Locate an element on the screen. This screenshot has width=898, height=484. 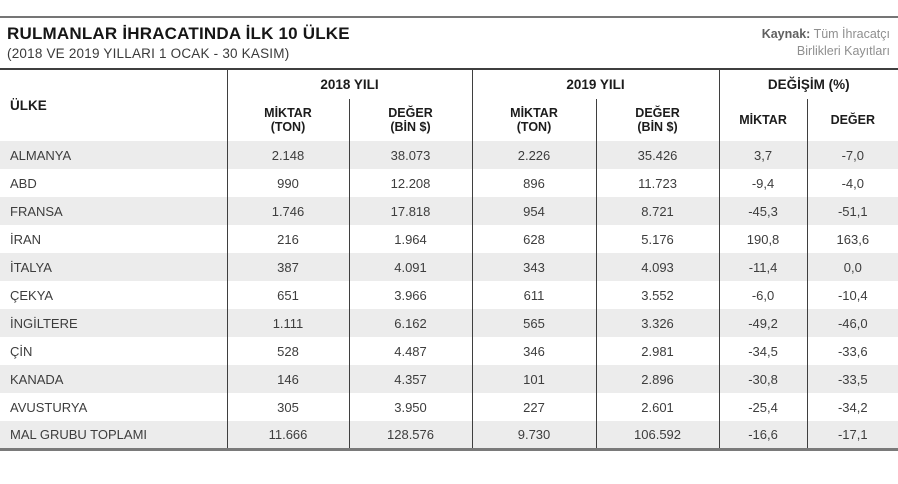
cell-2018-deger: 4.487 is located at coordinates (411, 351).